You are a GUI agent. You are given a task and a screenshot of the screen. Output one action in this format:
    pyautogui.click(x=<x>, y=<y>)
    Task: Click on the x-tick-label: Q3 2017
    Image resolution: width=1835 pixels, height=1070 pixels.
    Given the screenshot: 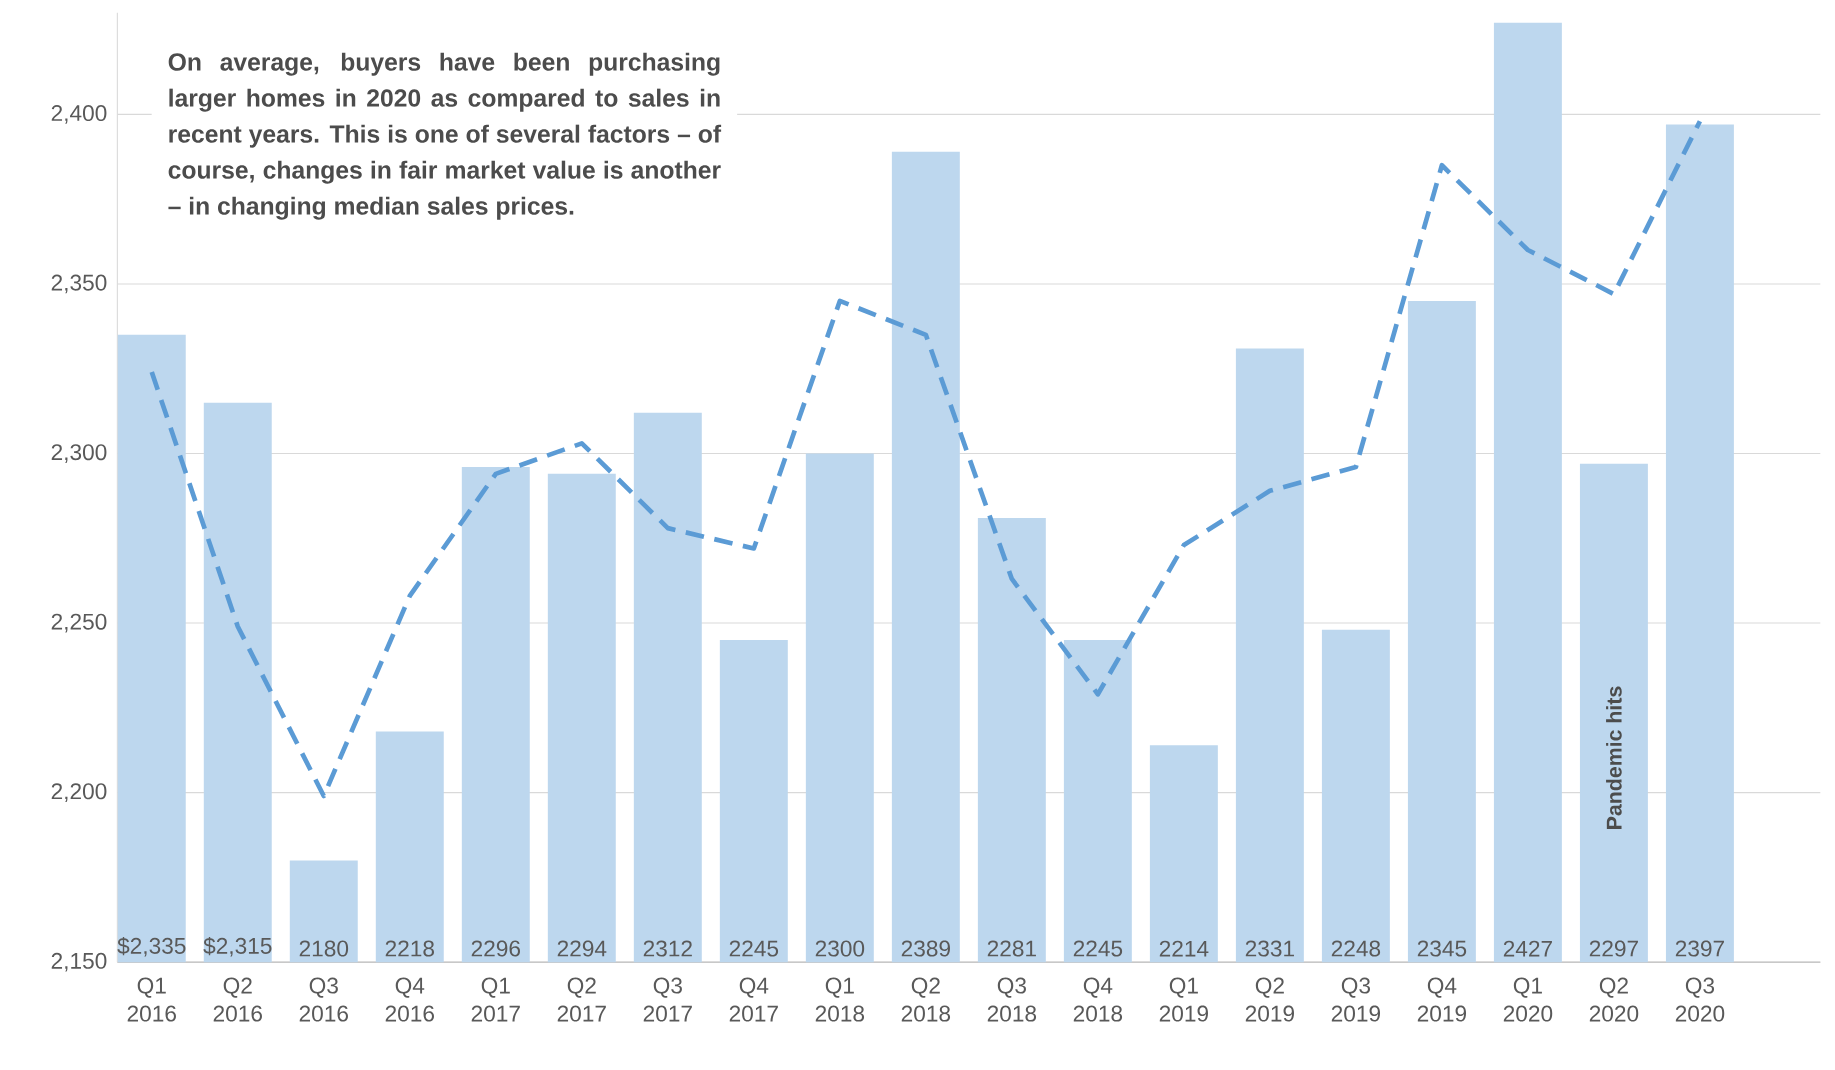 What is the action you would take?
    pyautogui.click(x=667, y=999)
    